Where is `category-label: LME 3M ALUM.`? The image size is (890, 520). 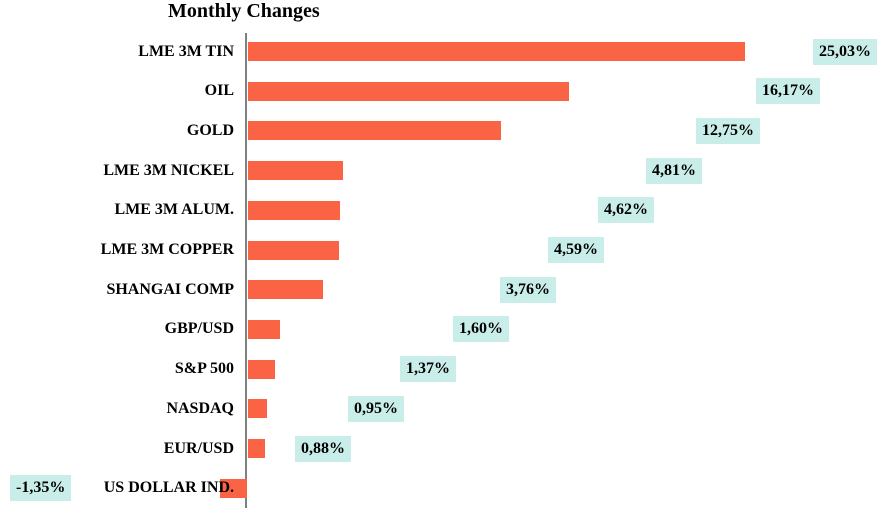 category-label: LME 3M ALUM. is located at coordinates (174, 209).